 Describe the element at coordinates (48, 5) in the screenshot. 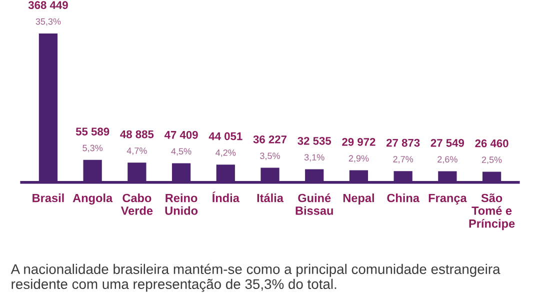

I see `data-label: 368 449` at that location.